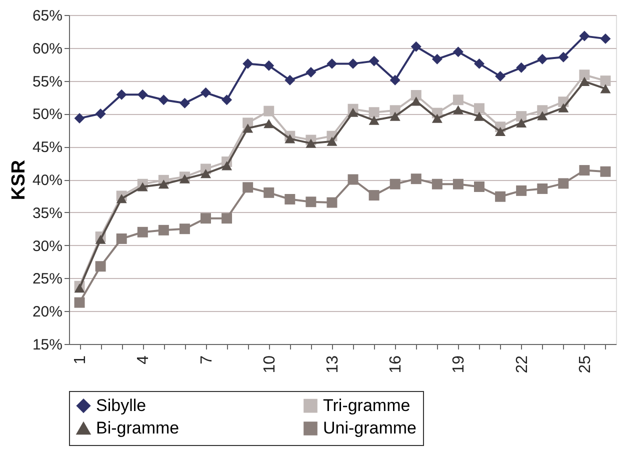  I want to click on x-tick-label: 7, so click(207, 359).